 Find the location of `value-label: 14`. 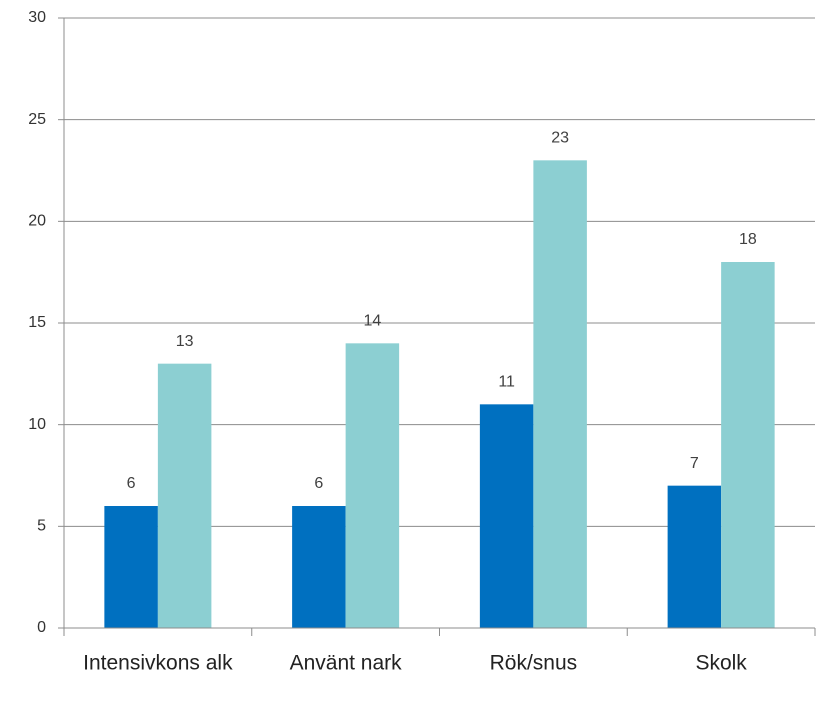

value-label: 14 is located at coordinates (372, 321).